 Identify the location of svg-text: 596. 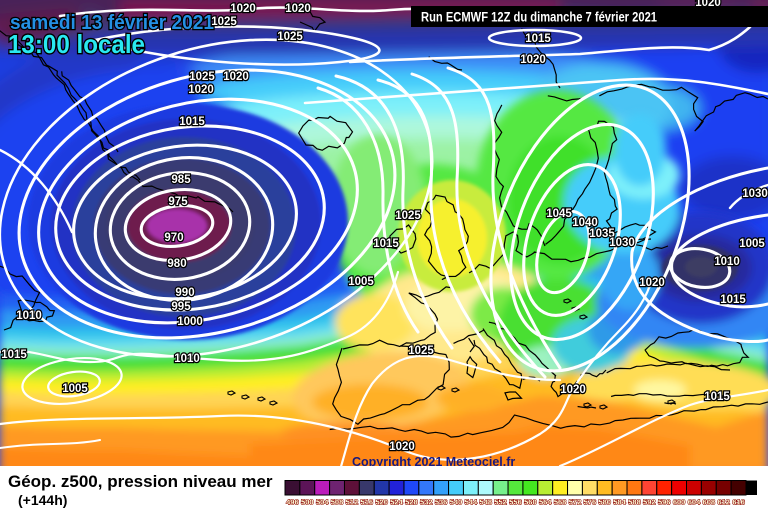
(664, 502).